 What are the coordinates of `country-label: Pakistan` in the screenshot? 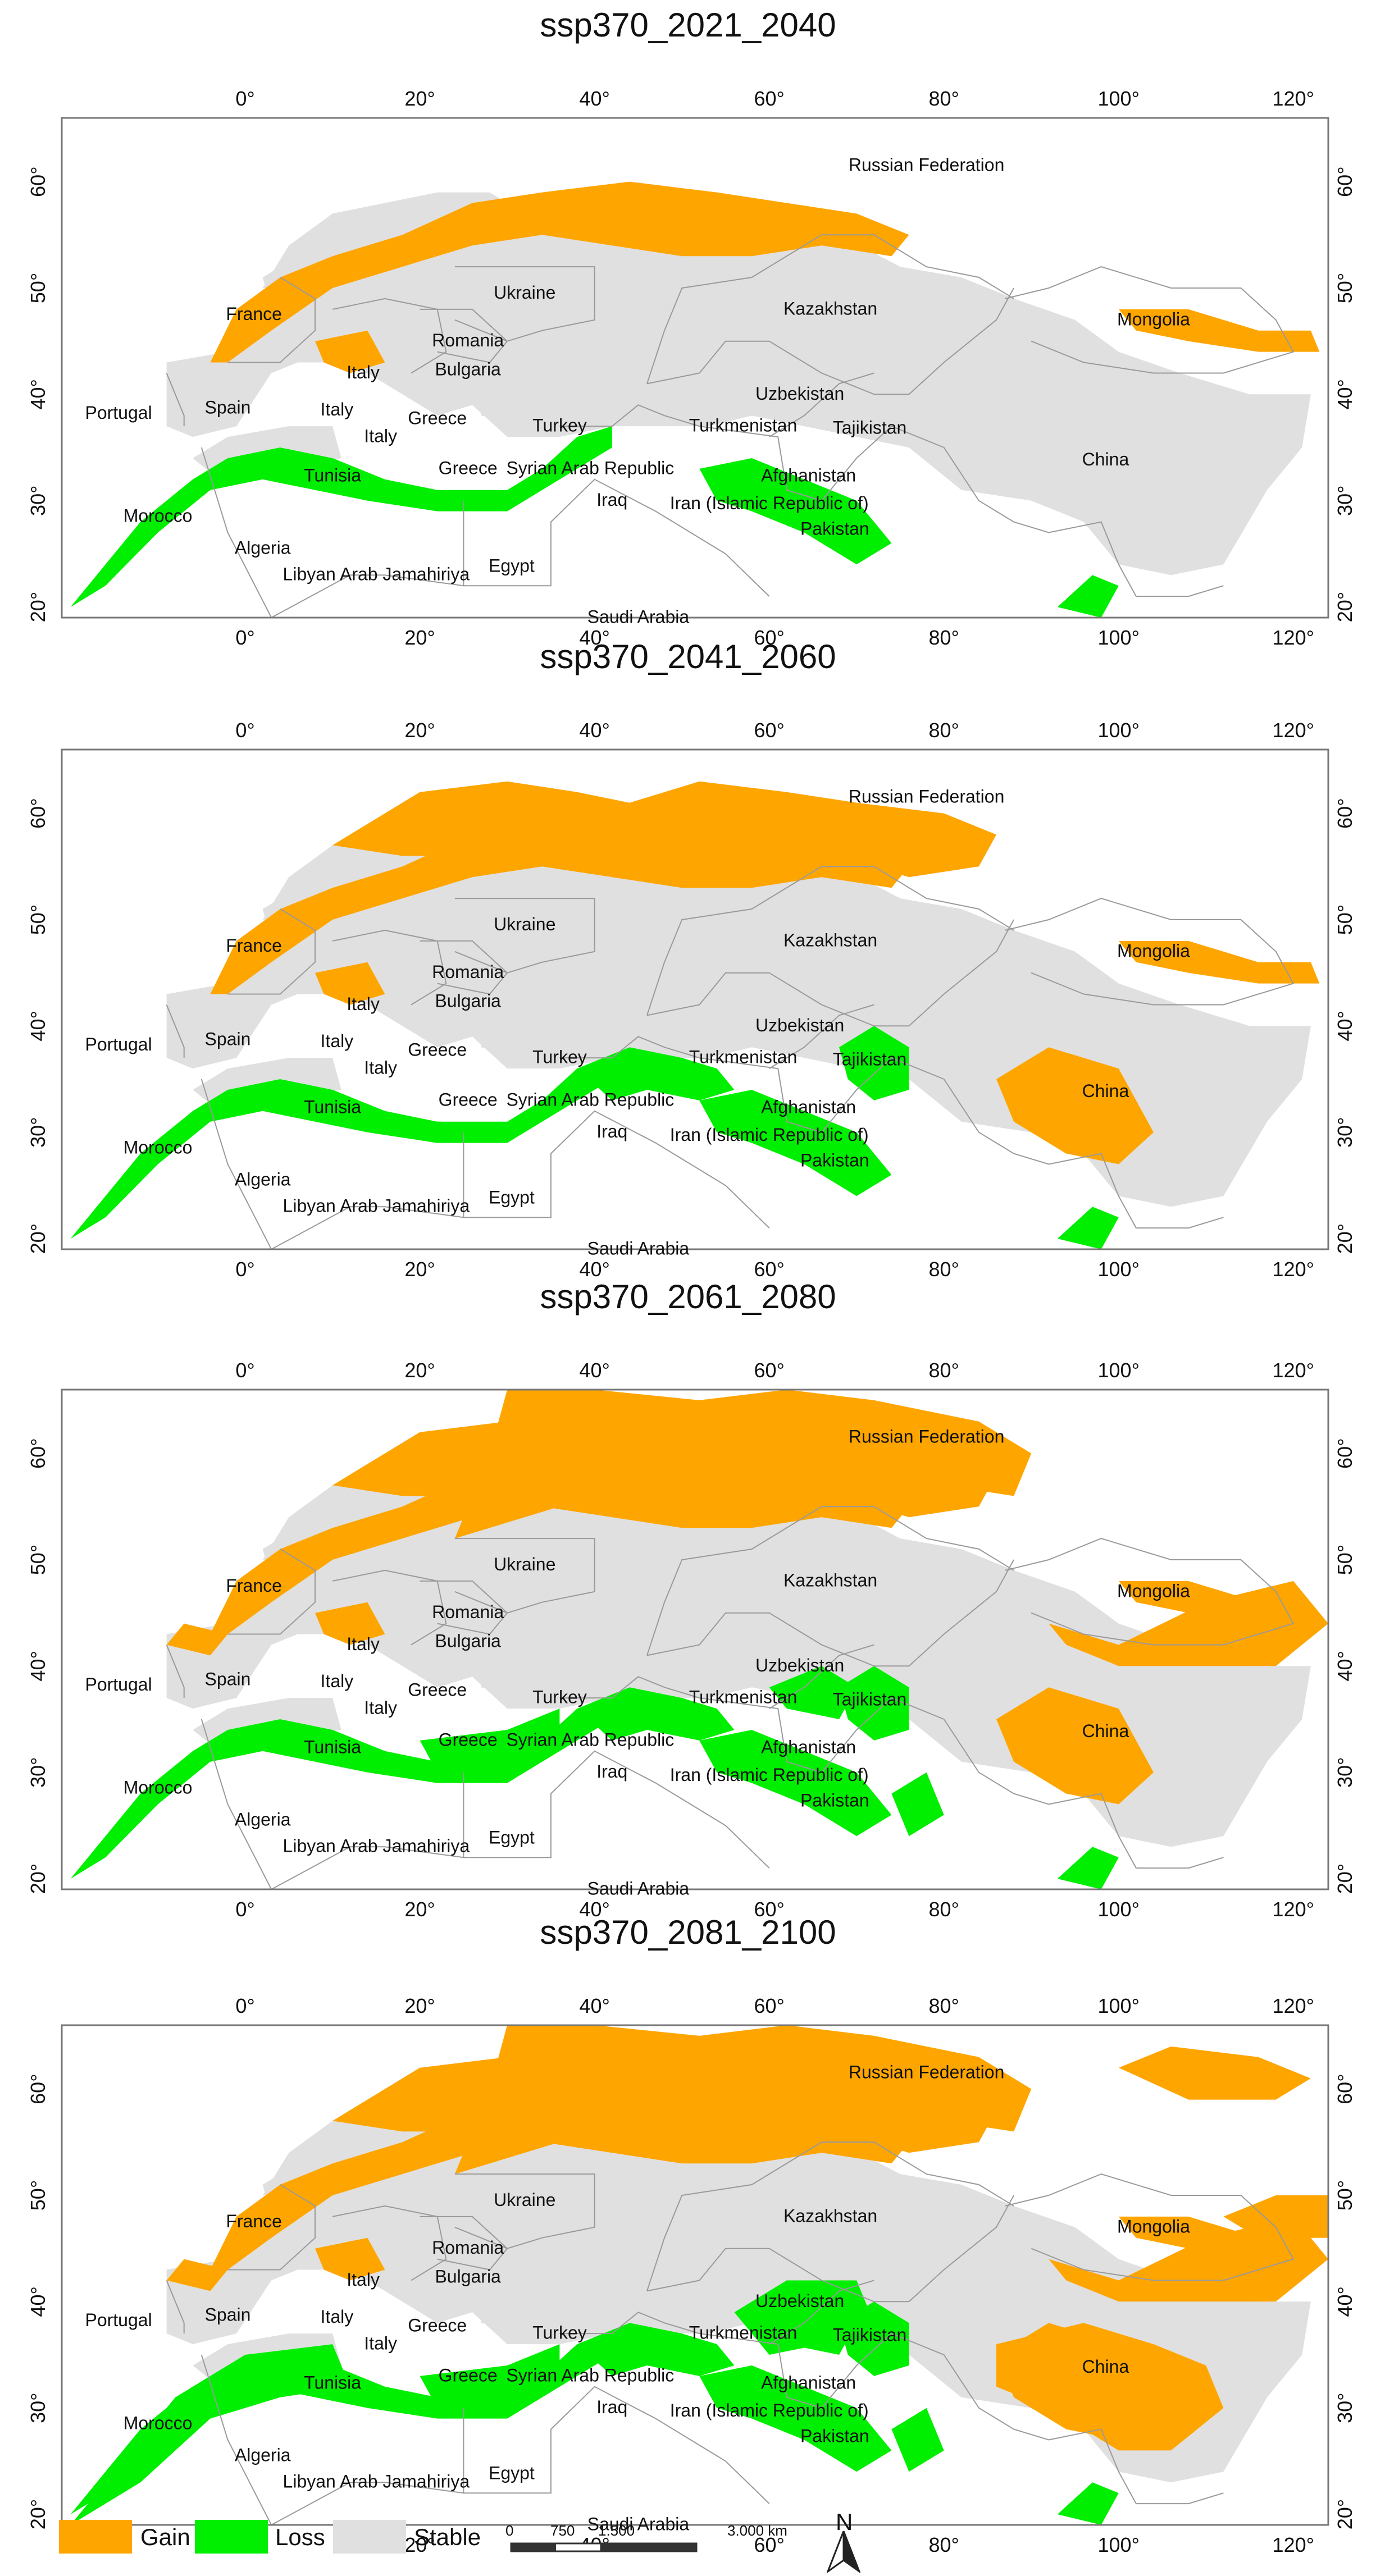 It's located at (834, 1160).